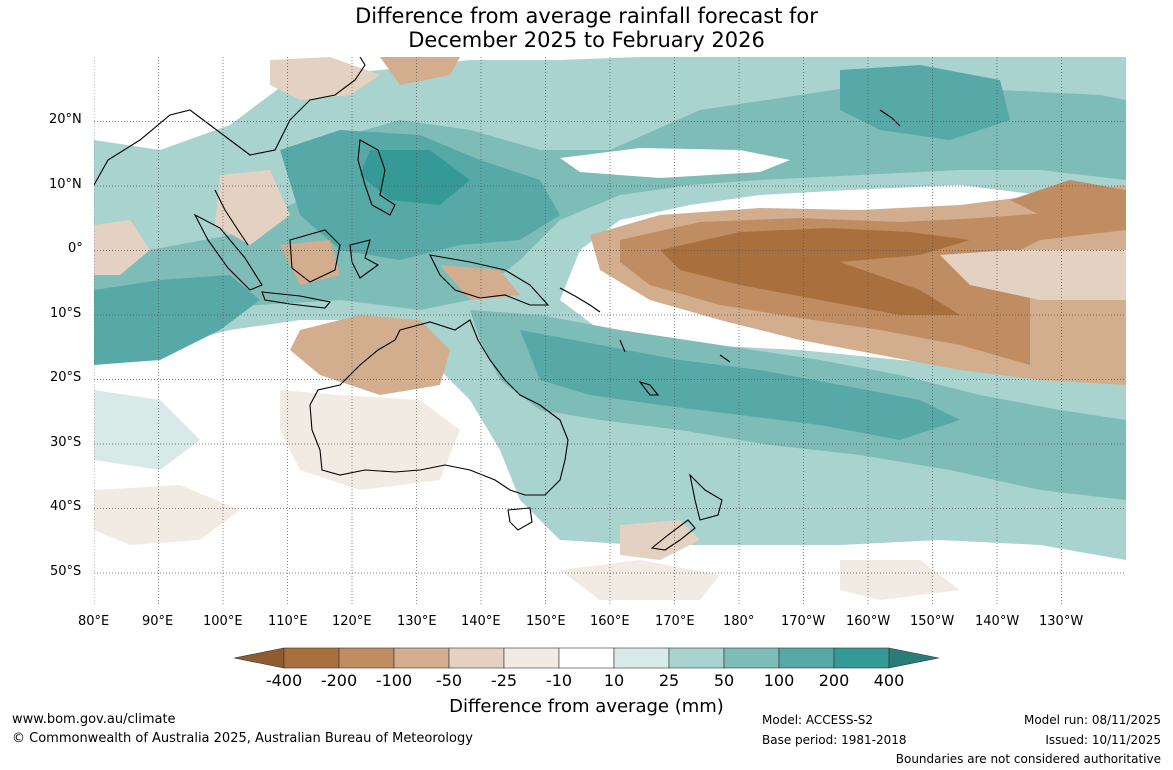 This screenshot has height=770, width=1173. What do you see at coordinates (417, 621) in the screenshot?
I see `lon-label-130e: 130°E` at bounding box center [417, 621].